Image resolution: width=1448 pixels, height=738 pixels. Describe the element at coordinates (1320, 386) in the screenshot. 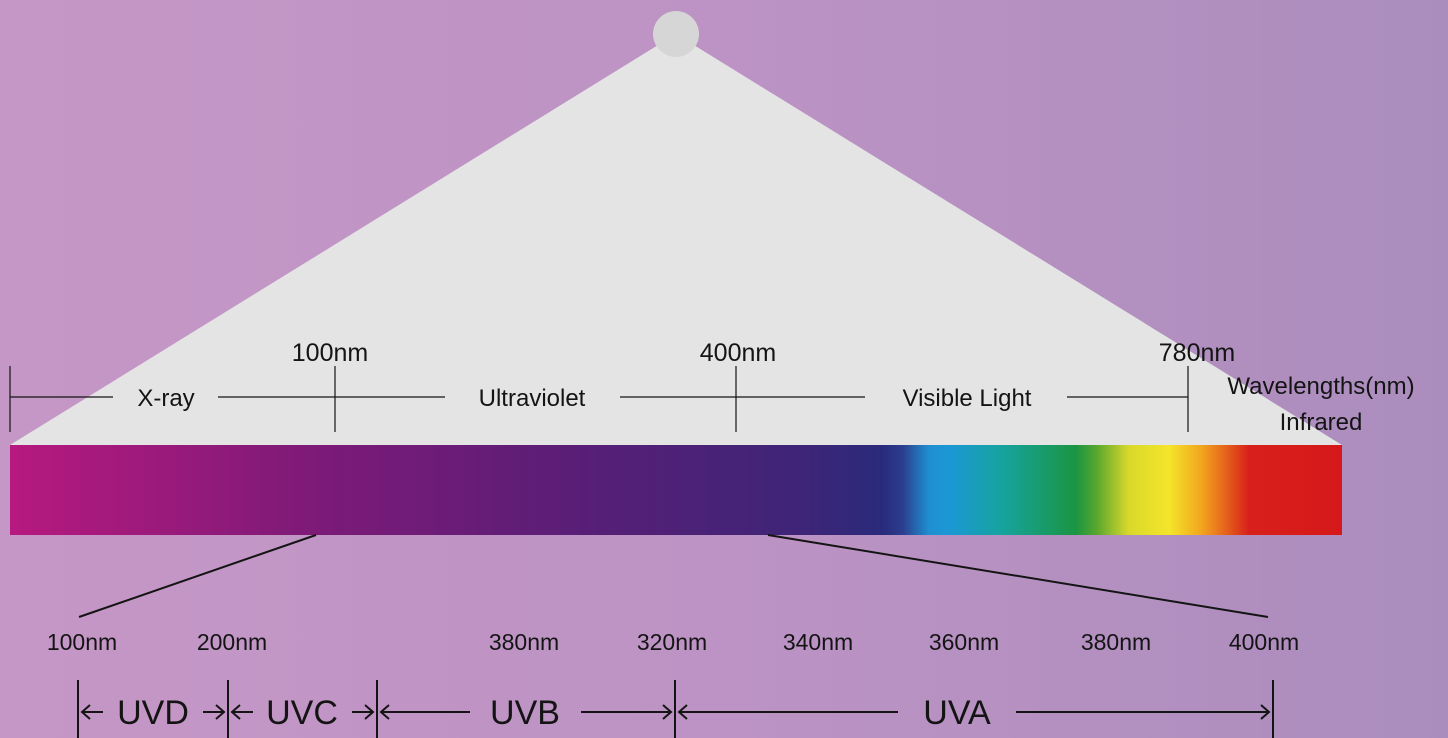

I see `axis-title: Wavelengths(nm)` at that location.